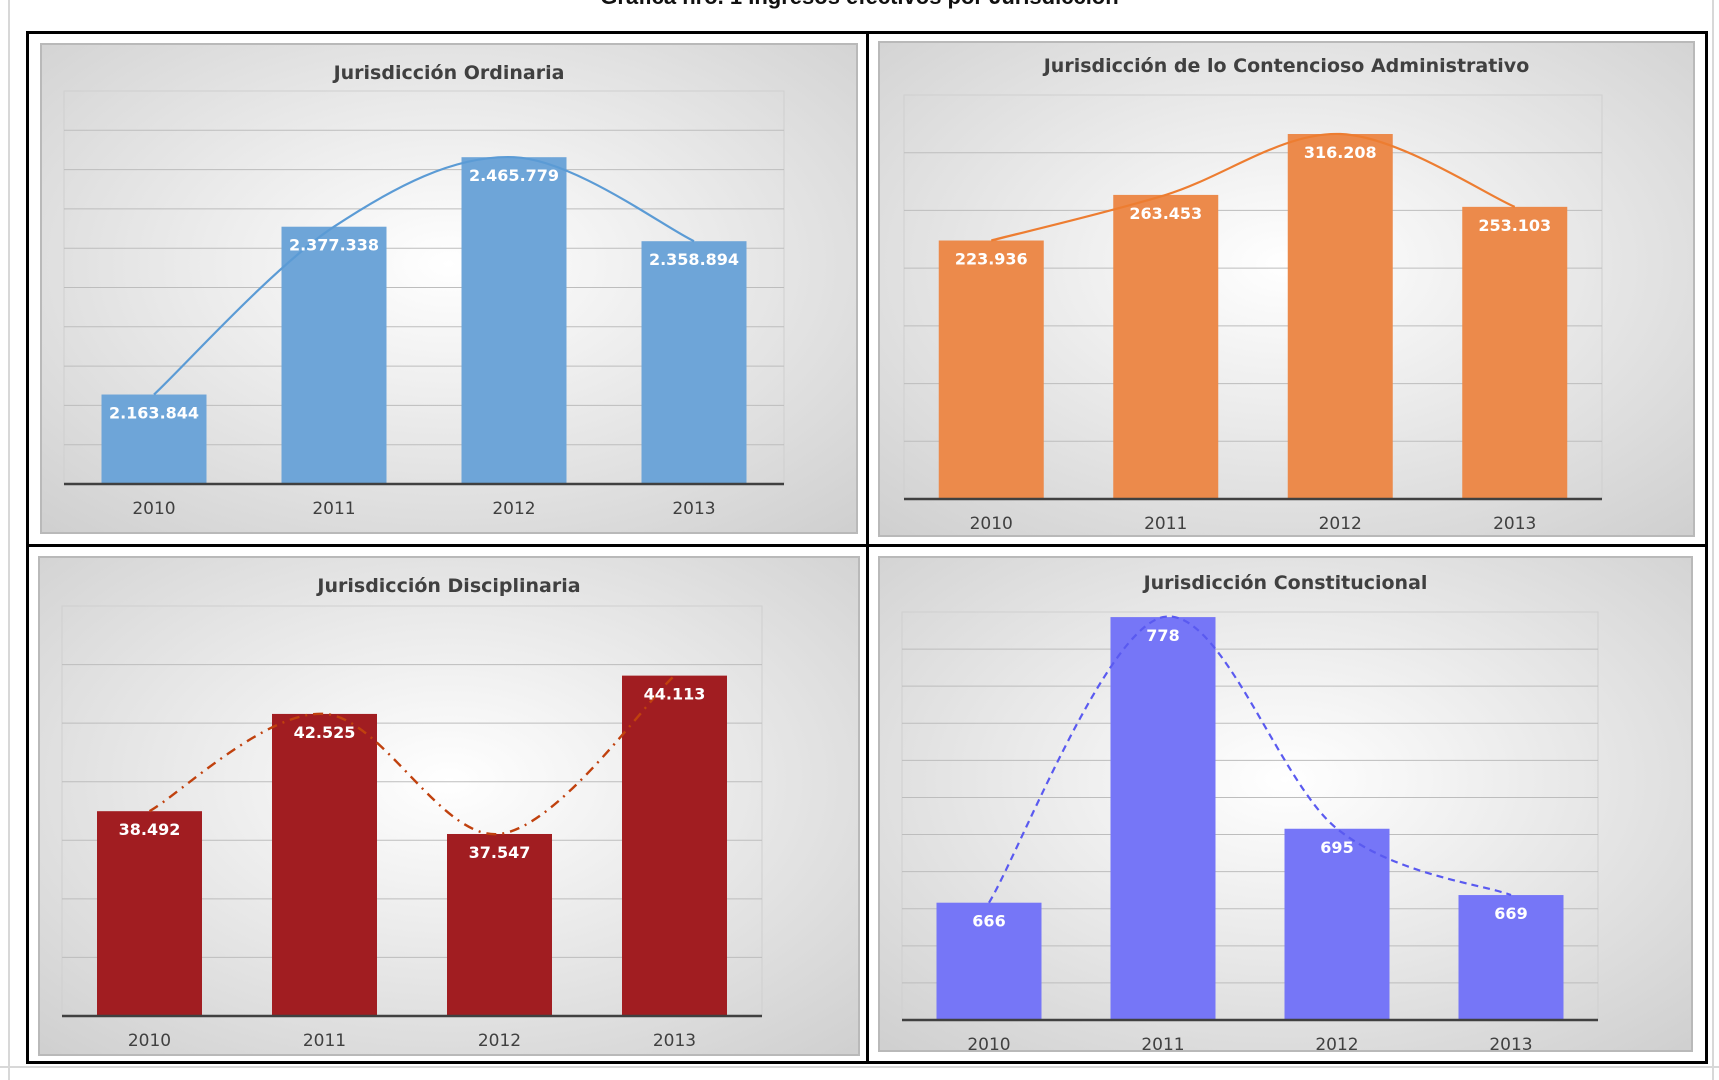  Describe the element at coordinates (1510, 1042) in the screenshot. I see `constitucional-x-tick-2013: 2013` at that location.